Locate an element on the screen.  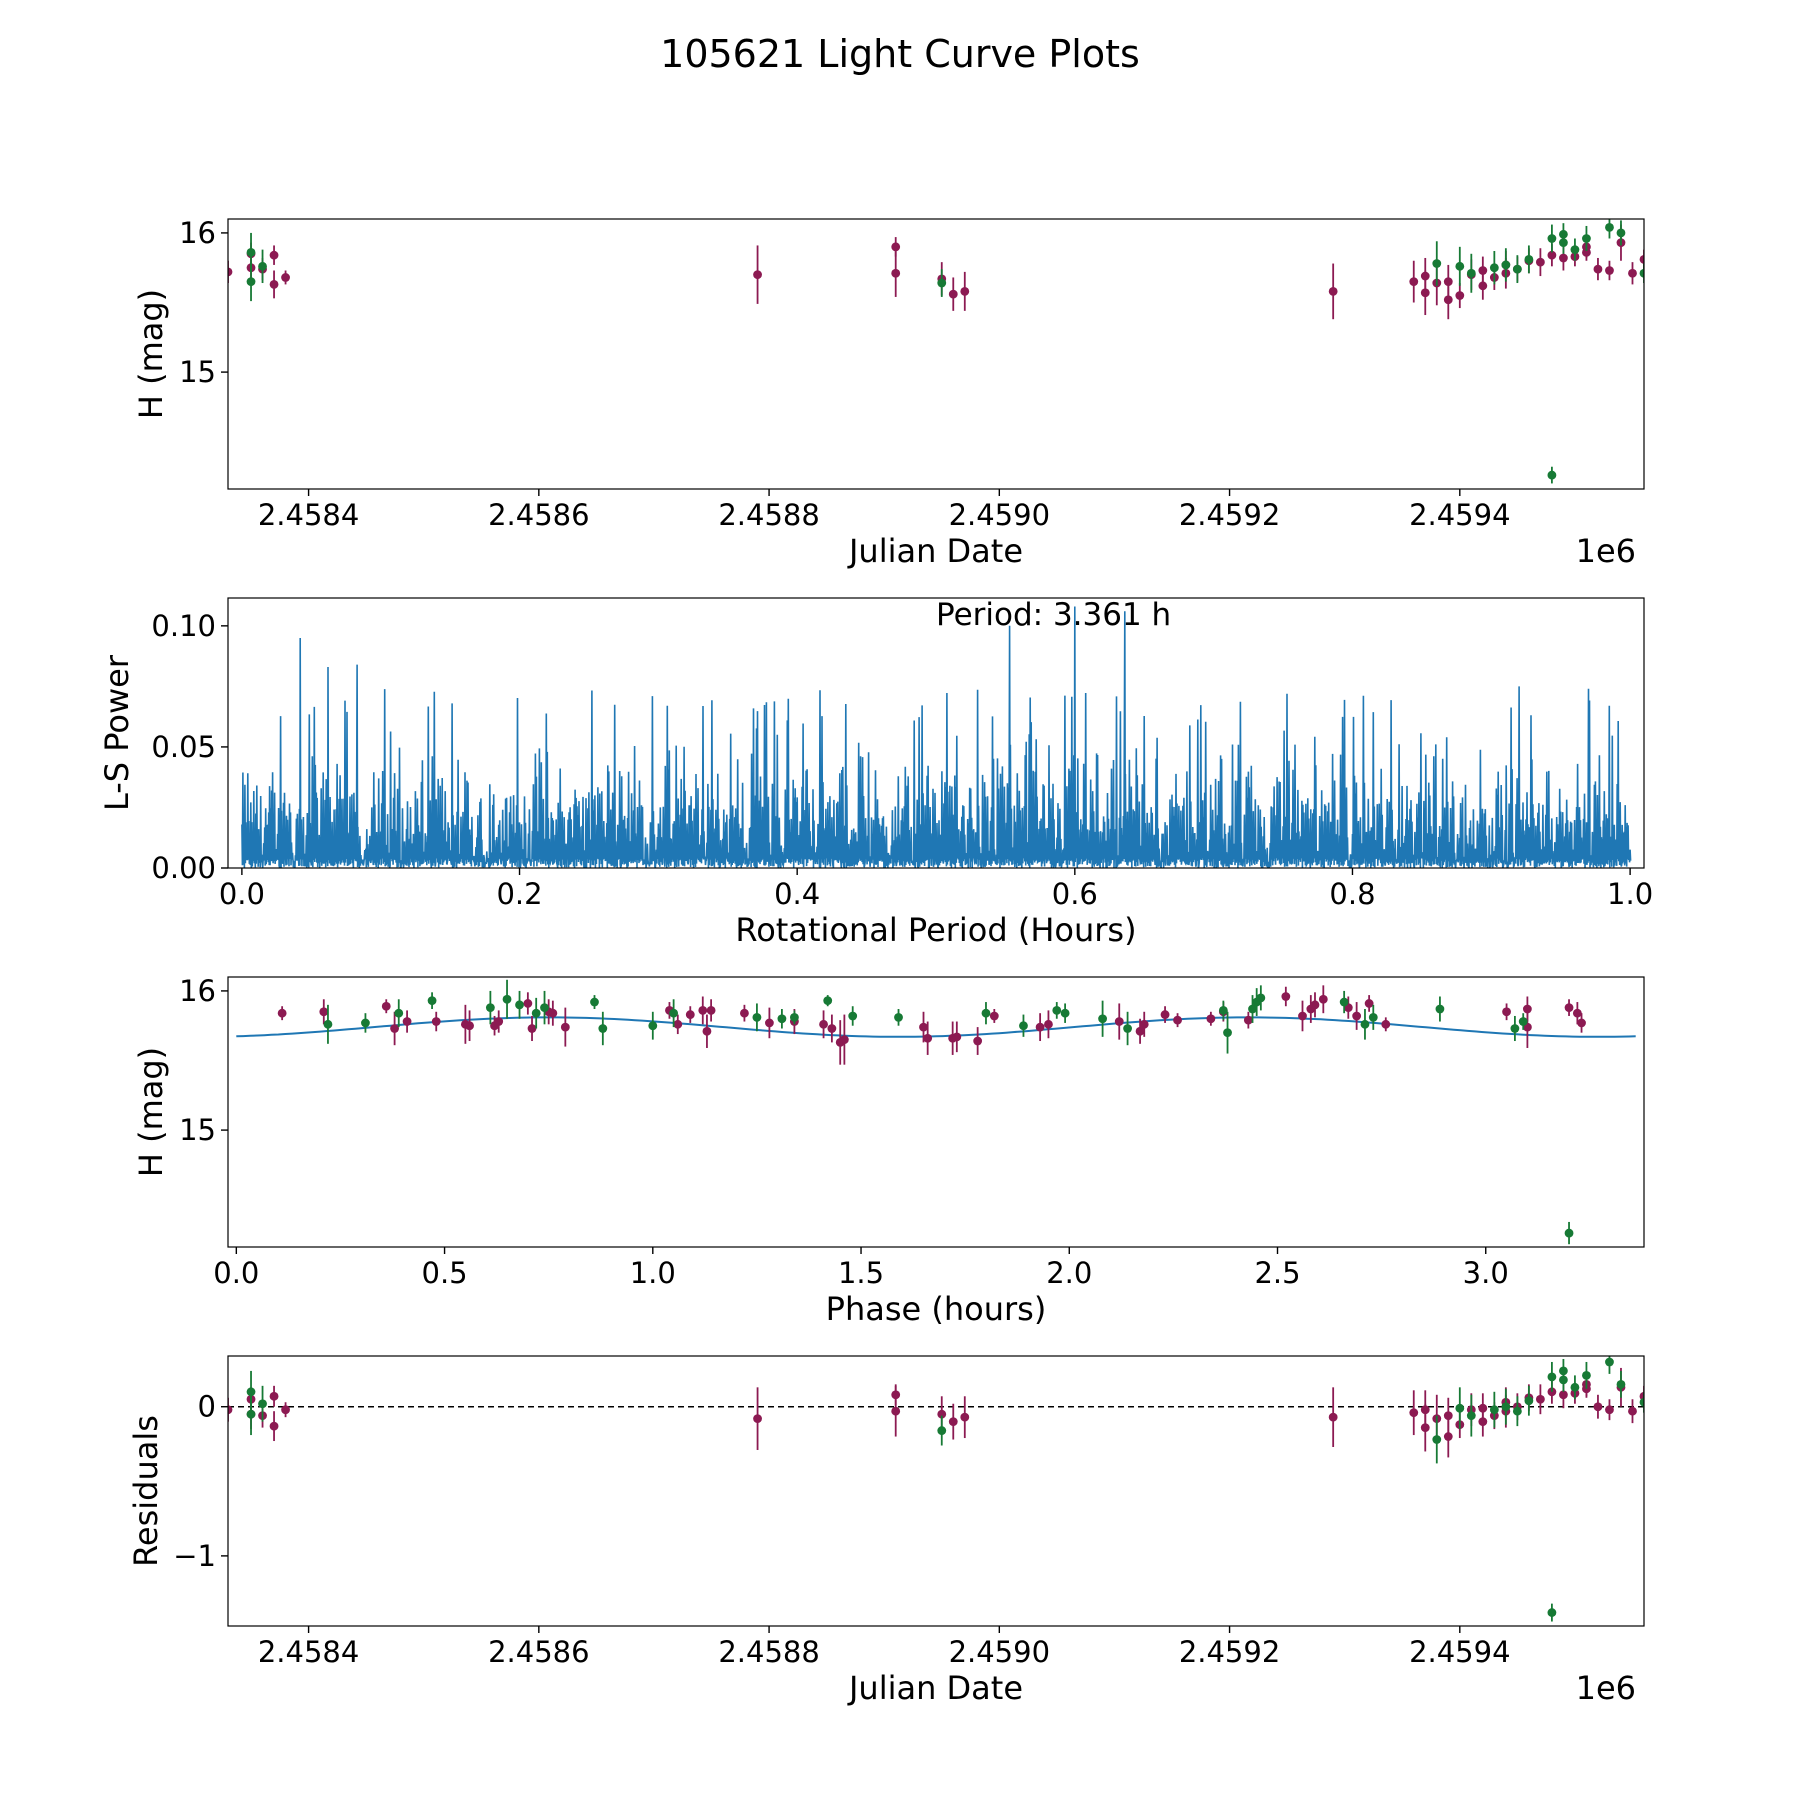
phased-xtick-label: 1.5 is located at coordinates (861, 1273).